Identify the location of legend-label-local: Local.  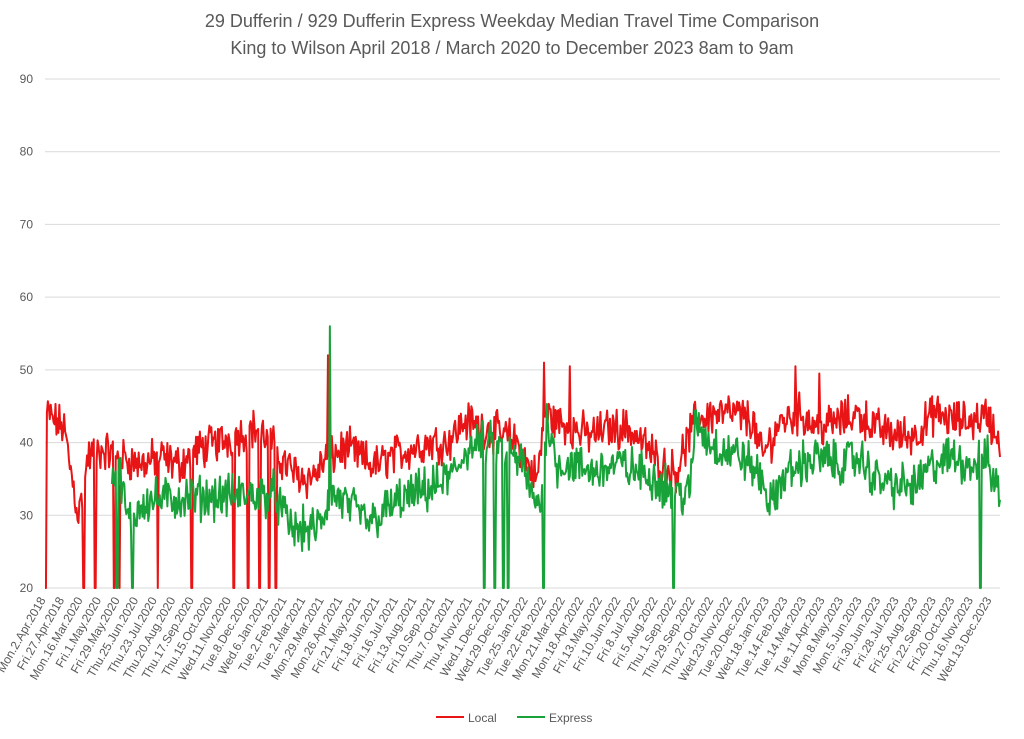
(482, 718).